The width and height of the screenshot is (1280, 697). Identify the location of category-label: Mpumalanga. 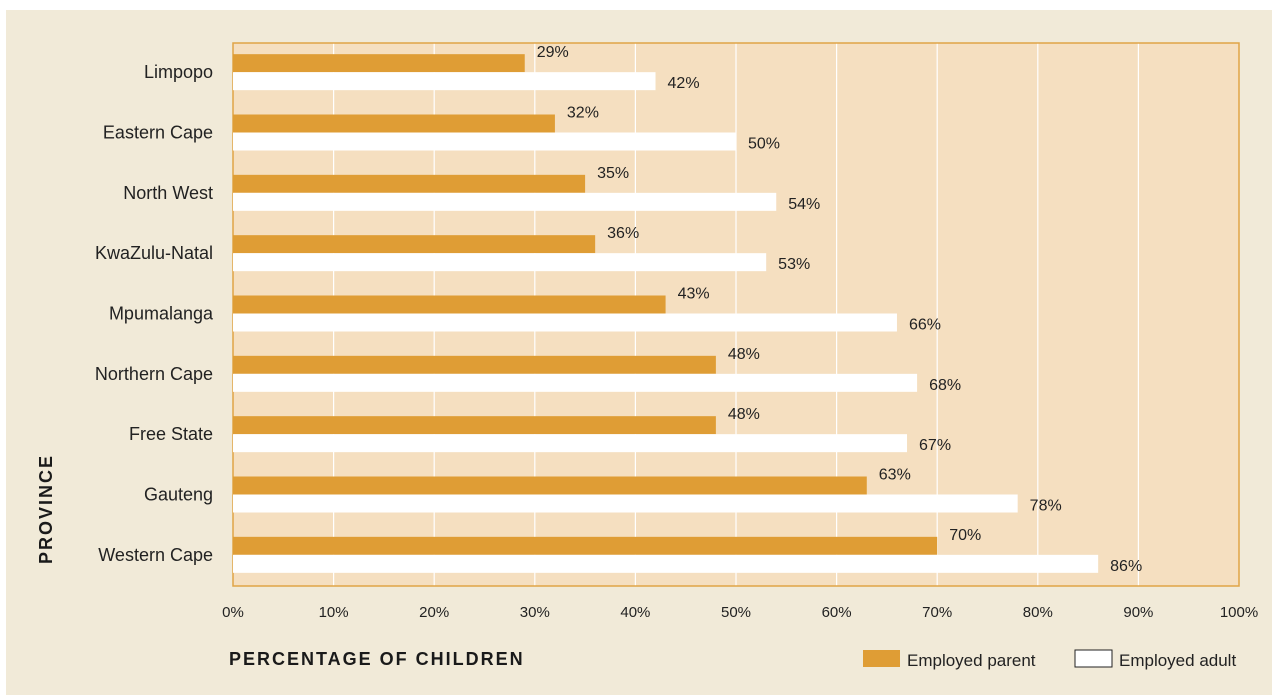
(161, 314).